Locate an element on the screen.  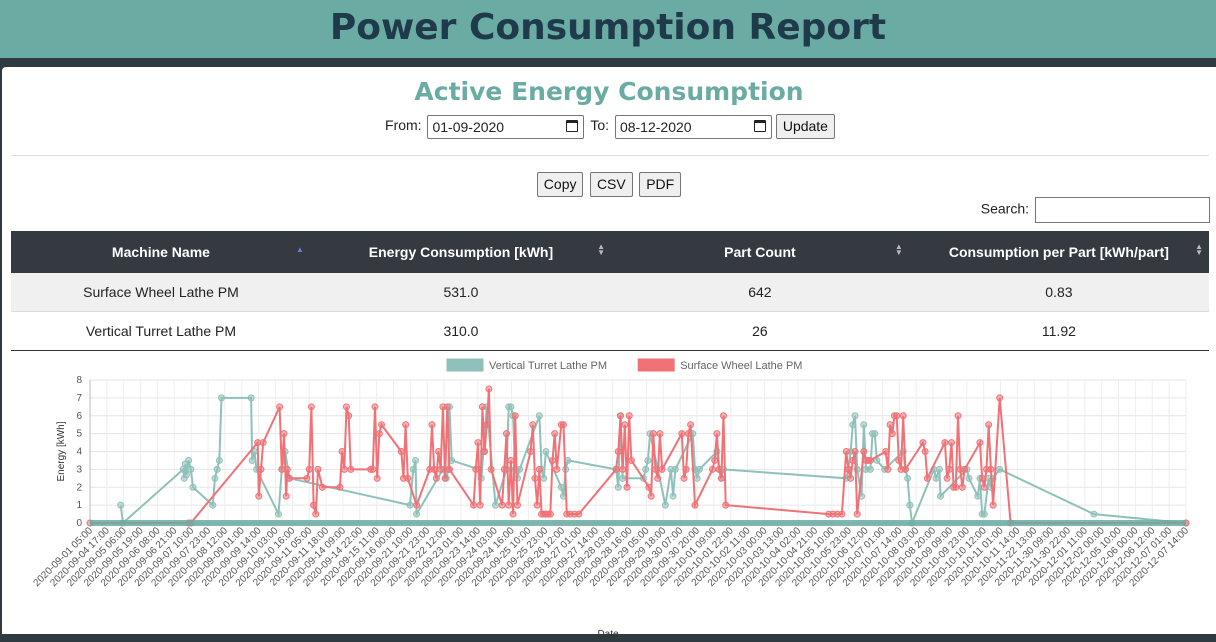
cell-machine-name: Surface Wheel Lathe PM is located at coordinates (161, 292).